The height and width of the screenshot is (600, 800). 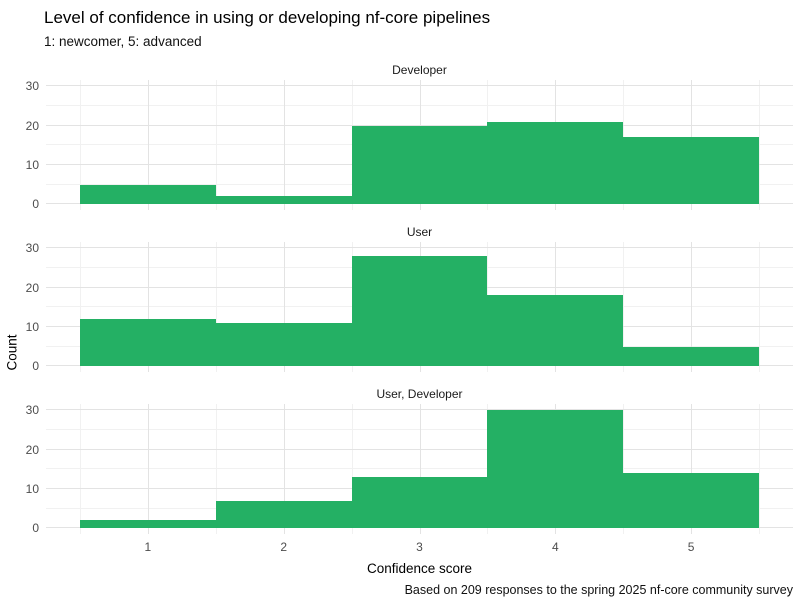 What do you see at coordinates (284, 547) in the screenshot?
I see `x-tick-label: 2` at bounding box center [284, 547].